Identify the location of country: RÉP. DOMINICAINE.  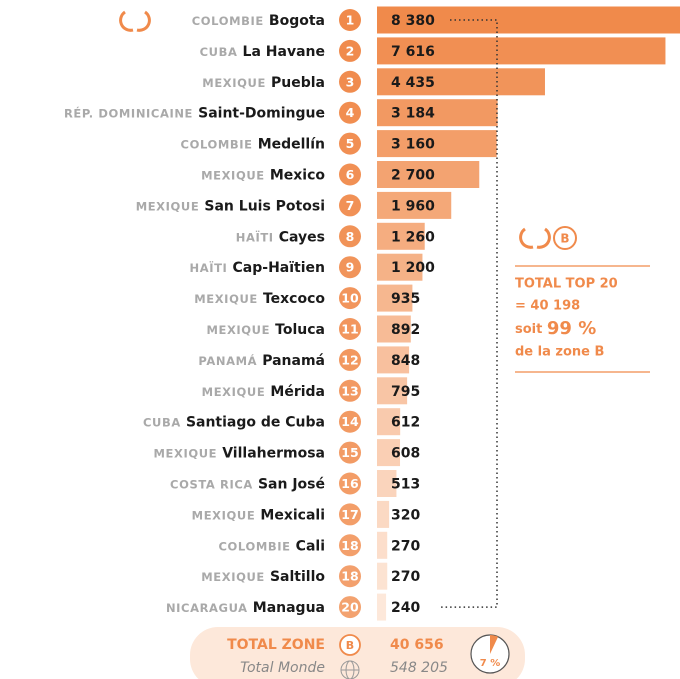
(128, 112).